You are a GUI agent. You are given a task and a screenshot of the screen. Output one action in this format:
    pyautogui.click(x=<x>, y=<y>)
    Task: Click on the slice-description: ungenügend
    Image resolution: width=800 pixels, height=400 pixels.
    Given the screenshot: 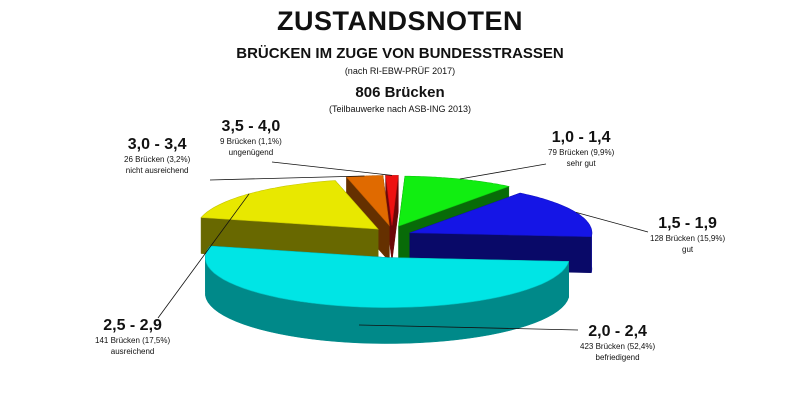 What is the action you would take?
    pyautogui.click(x=251, y=152)
    